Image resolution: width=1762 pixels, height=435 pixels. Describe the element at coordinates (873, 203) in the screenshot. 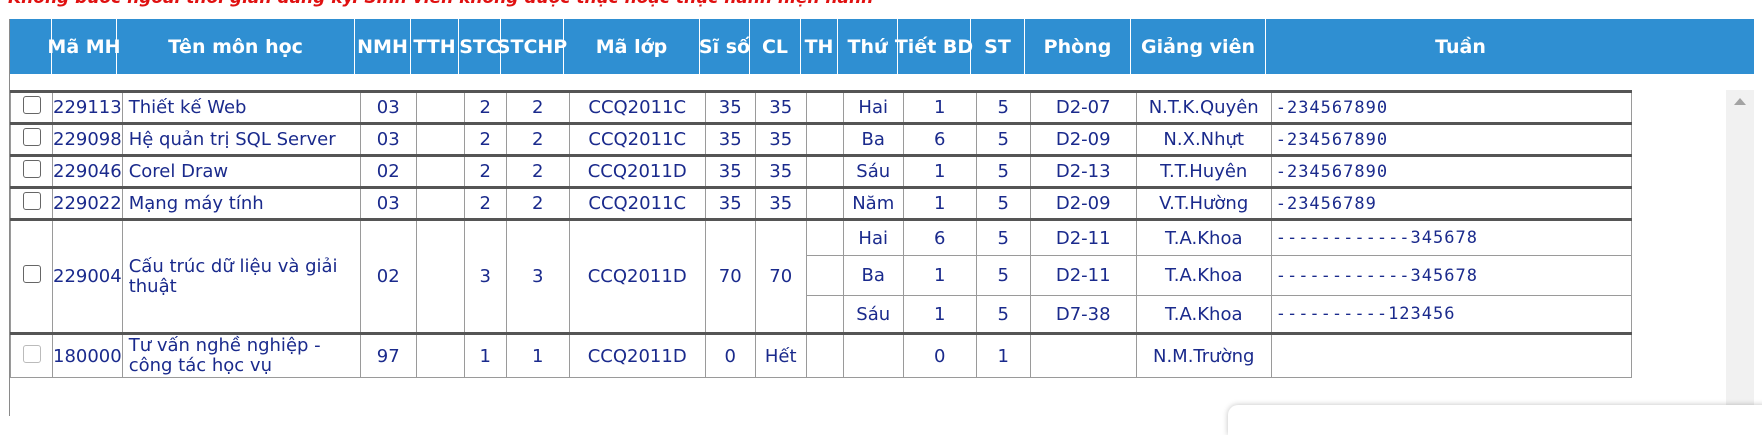

I see `day-cell: Năm` at that location.